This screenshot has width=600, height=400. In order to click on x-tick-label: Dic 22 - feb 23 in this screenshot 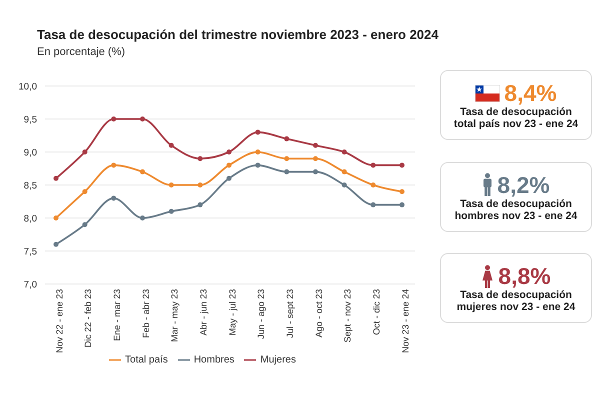, I will do `click(88, 318)`.